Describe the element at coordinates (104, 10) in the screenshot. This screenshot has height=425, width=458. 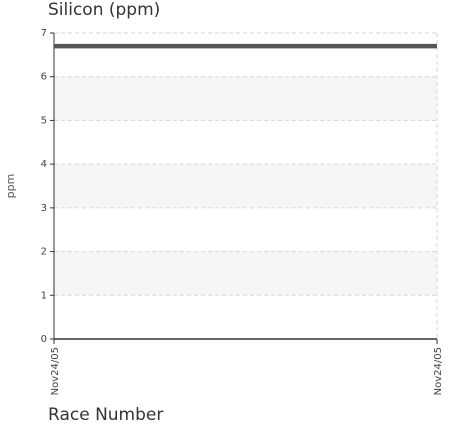
I see `chart-title: Silicon (ppm)` at that location.